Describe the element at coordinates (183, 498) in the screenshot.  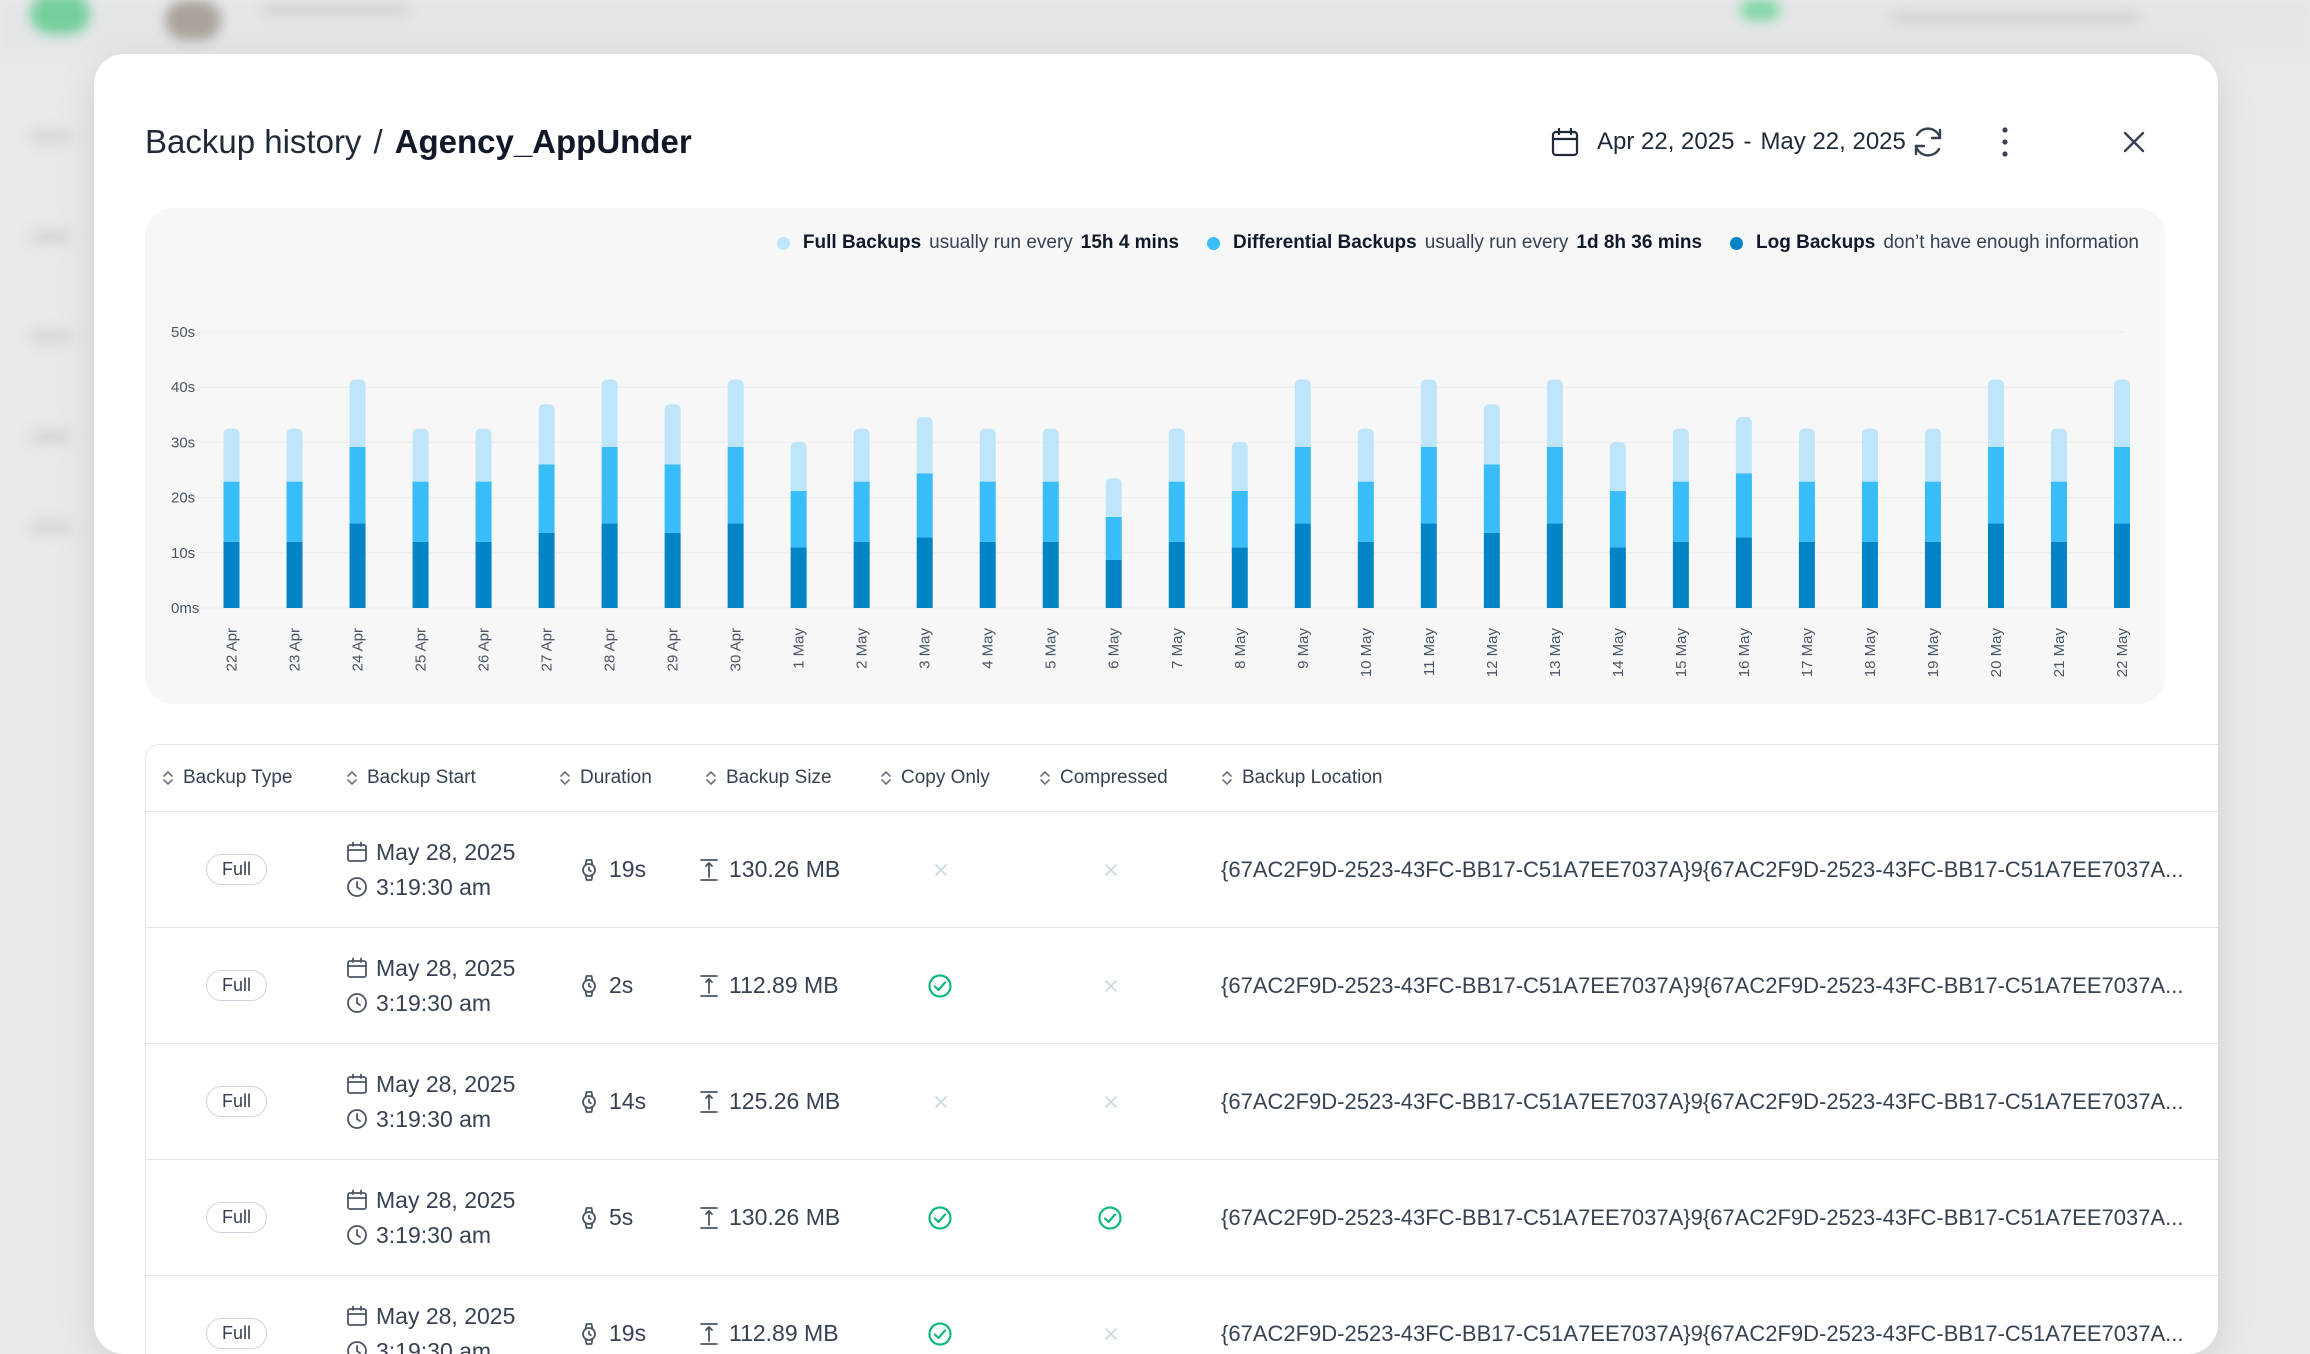
I see `y-tick-label: 20s` at that location.